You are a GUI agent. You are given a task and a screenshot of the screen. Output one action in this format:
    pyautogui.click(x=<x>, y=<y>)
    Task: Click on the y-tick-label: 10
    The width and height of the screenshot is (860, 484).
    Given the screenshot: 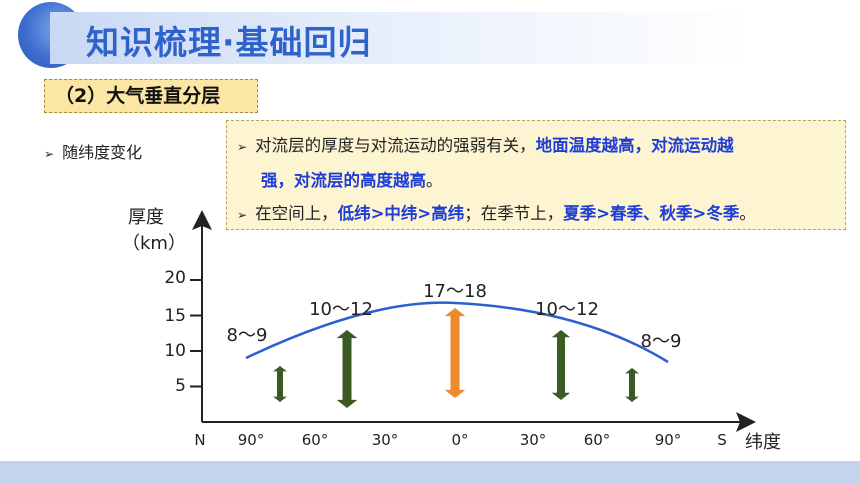 What is the action you would take?
    pyautogui.click(x=175, y=351)
    